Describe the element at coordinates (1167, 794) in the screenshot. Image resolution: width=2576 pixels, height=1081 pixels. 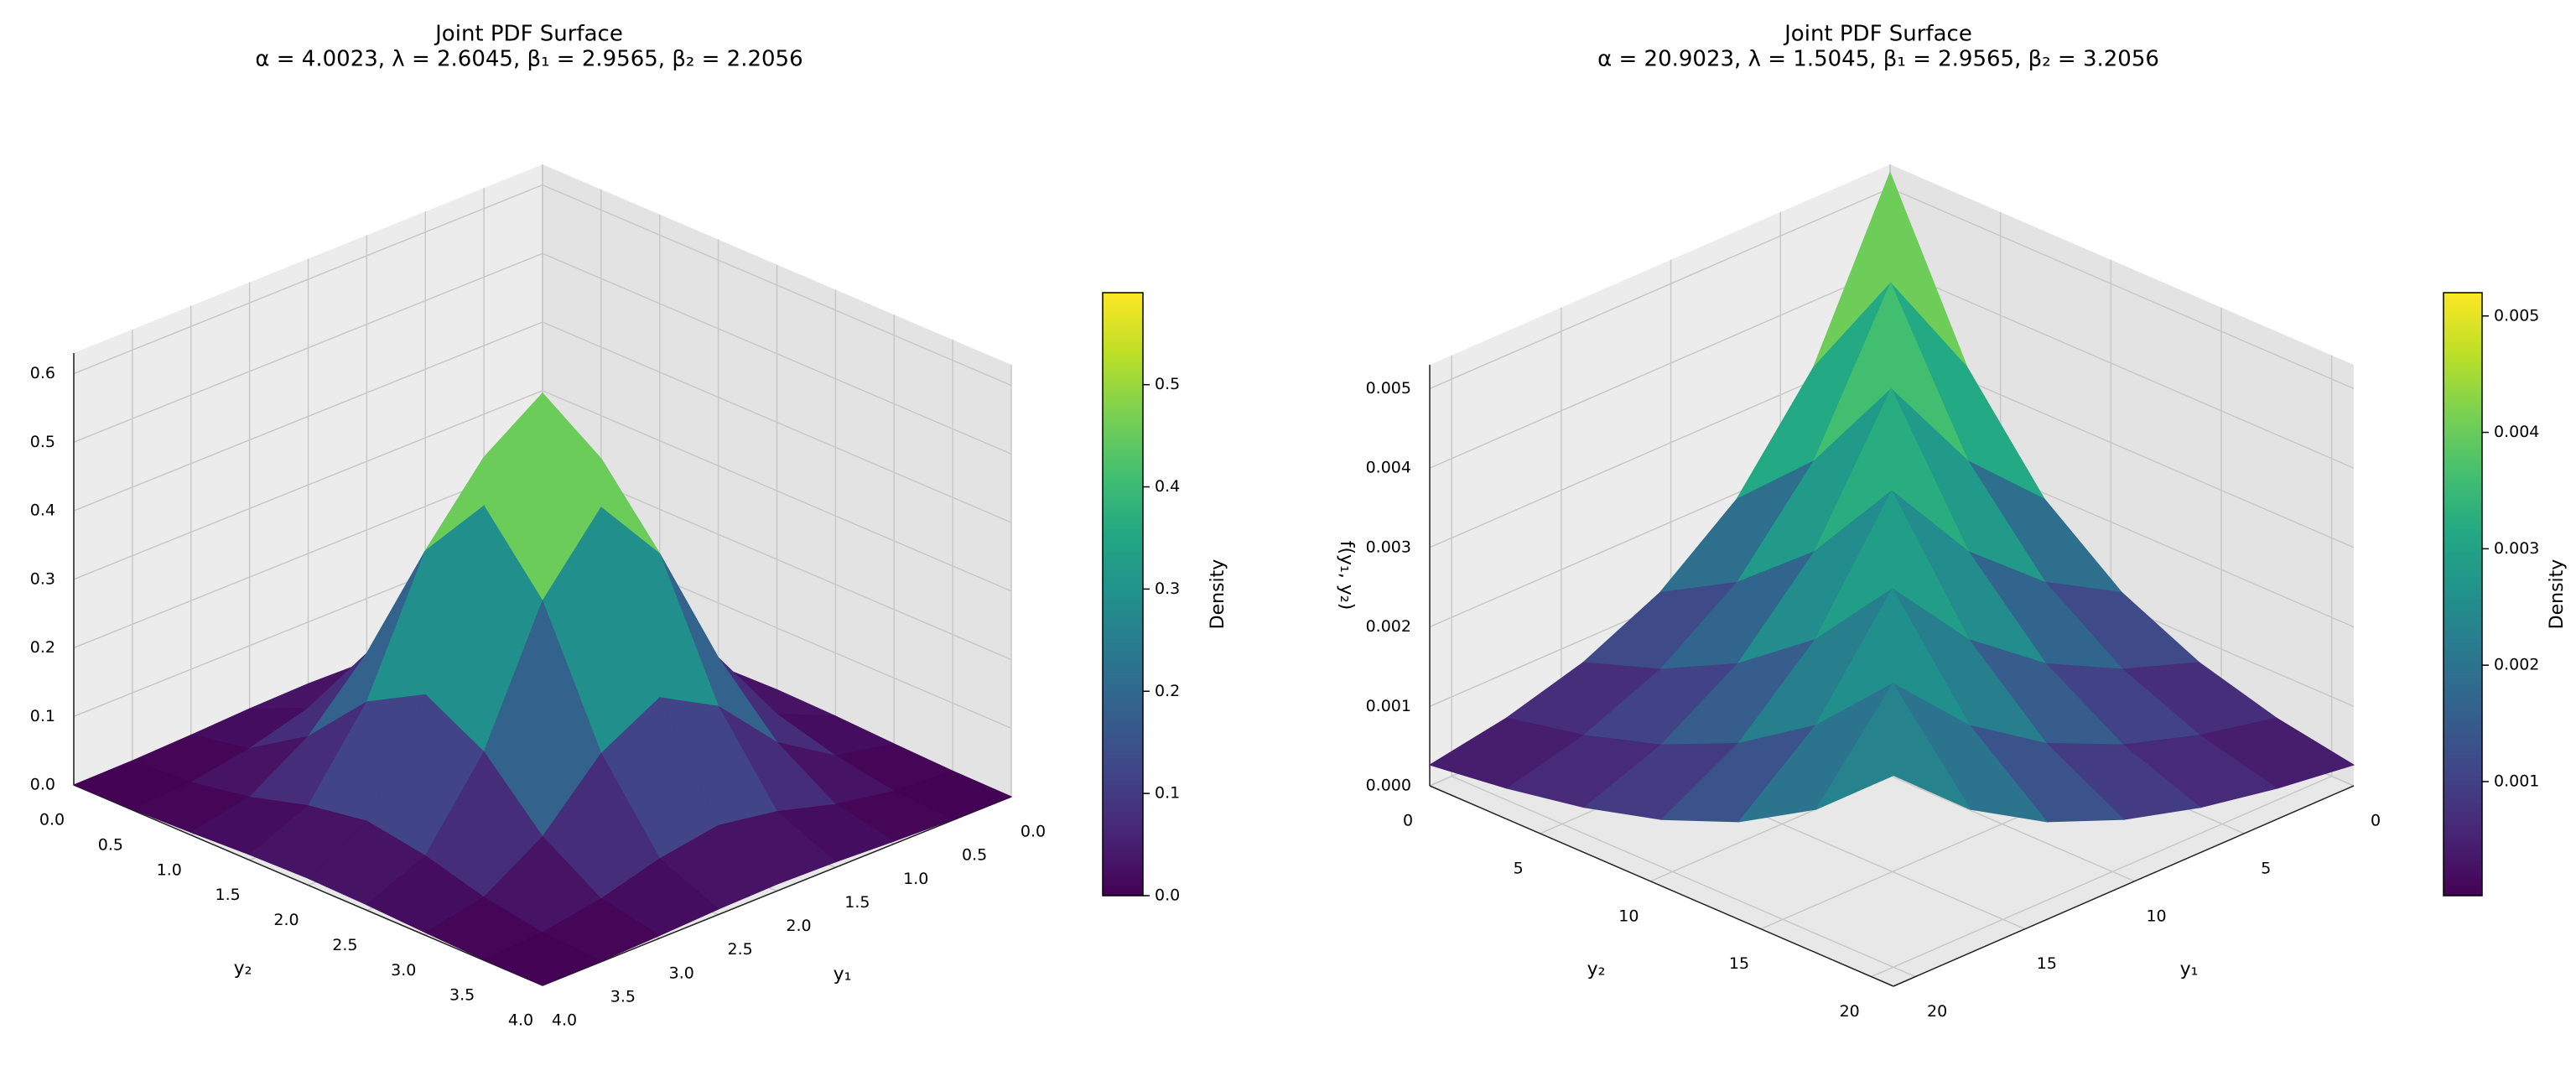
I see `colorbar-tick-label: 0.1` at that location.